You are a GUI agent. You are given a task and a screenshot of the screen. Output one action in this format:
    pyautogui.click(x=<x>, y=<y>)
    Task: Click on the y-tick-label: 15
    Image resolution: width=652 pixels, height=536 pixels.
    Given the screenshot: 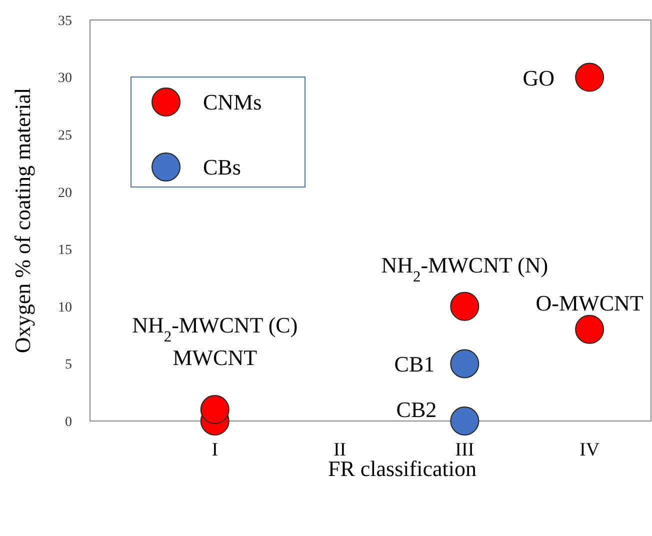 What is the action you would take?
    pyautogui.click(x=65, y=250)
    